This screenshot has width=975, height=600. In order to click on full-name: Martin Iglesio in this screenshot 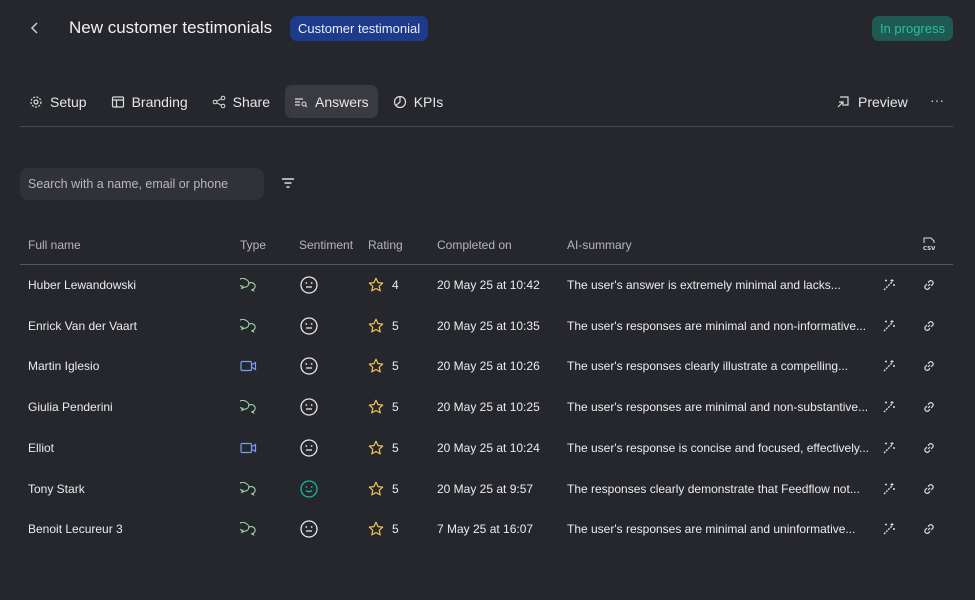, I will do `click(64, 366)`.